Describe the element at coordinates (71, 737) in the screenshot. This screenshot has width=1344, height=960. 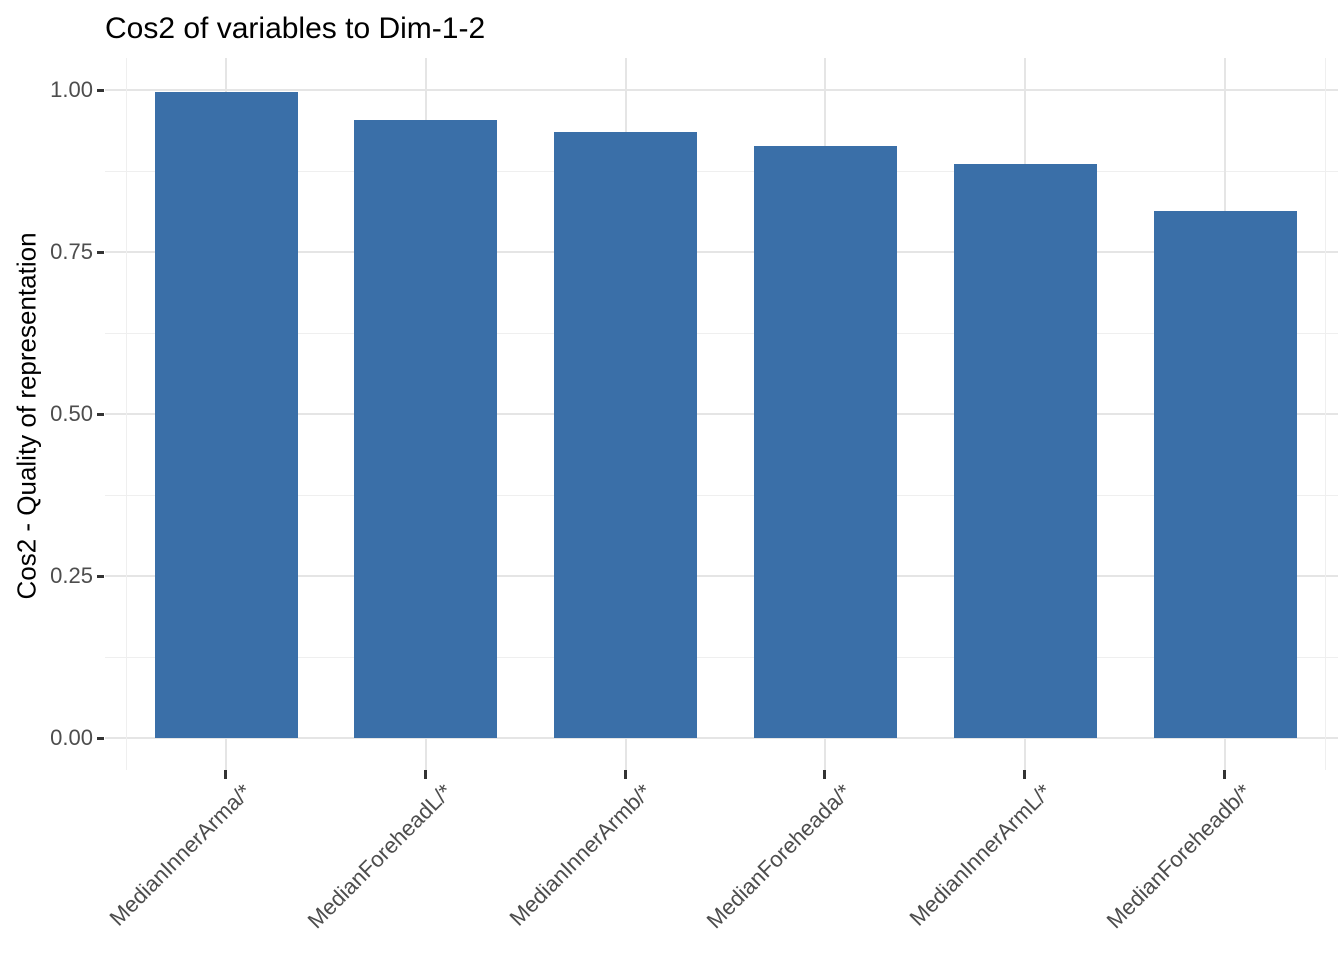
I see `y-axis-tick-label: 0.00` at that location.